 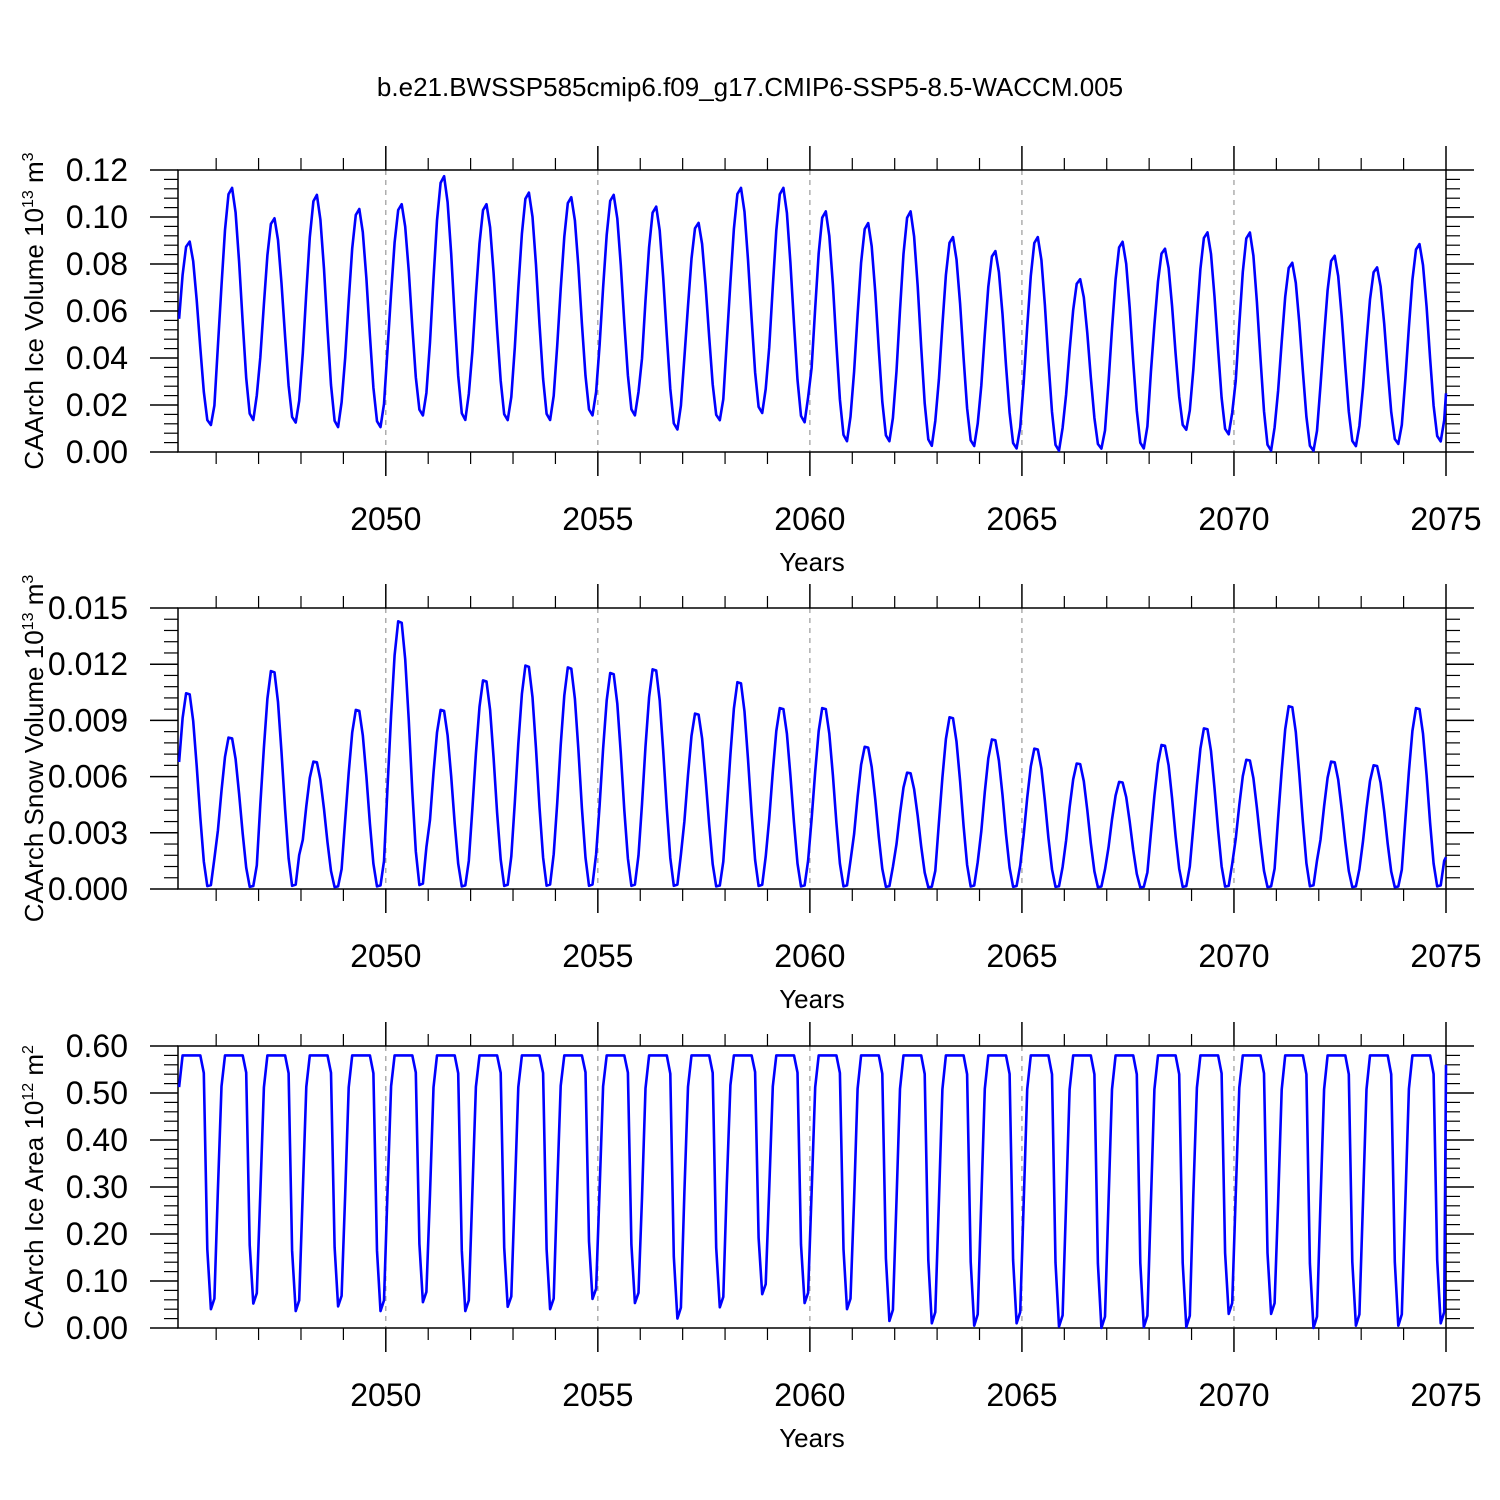 I want to click on y-tick-label: 0.30, so click(x=97, y=1187).